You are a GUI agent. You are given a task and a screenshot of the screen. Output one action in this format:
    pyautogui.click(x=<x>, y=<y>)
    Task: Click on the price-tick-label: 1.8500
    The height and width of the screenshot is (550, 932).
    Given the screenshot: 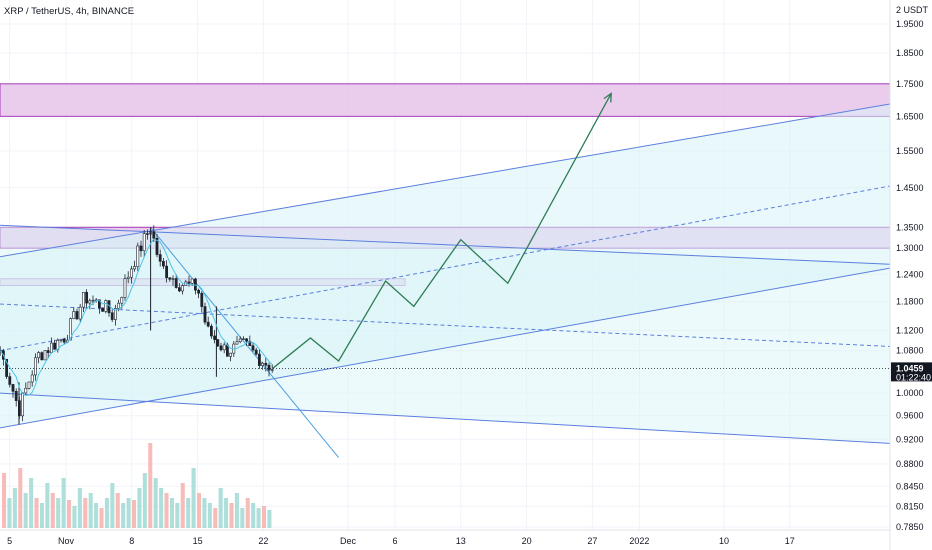 What is the action you would take?
    pyautogui.click(x=910, y=53)
    